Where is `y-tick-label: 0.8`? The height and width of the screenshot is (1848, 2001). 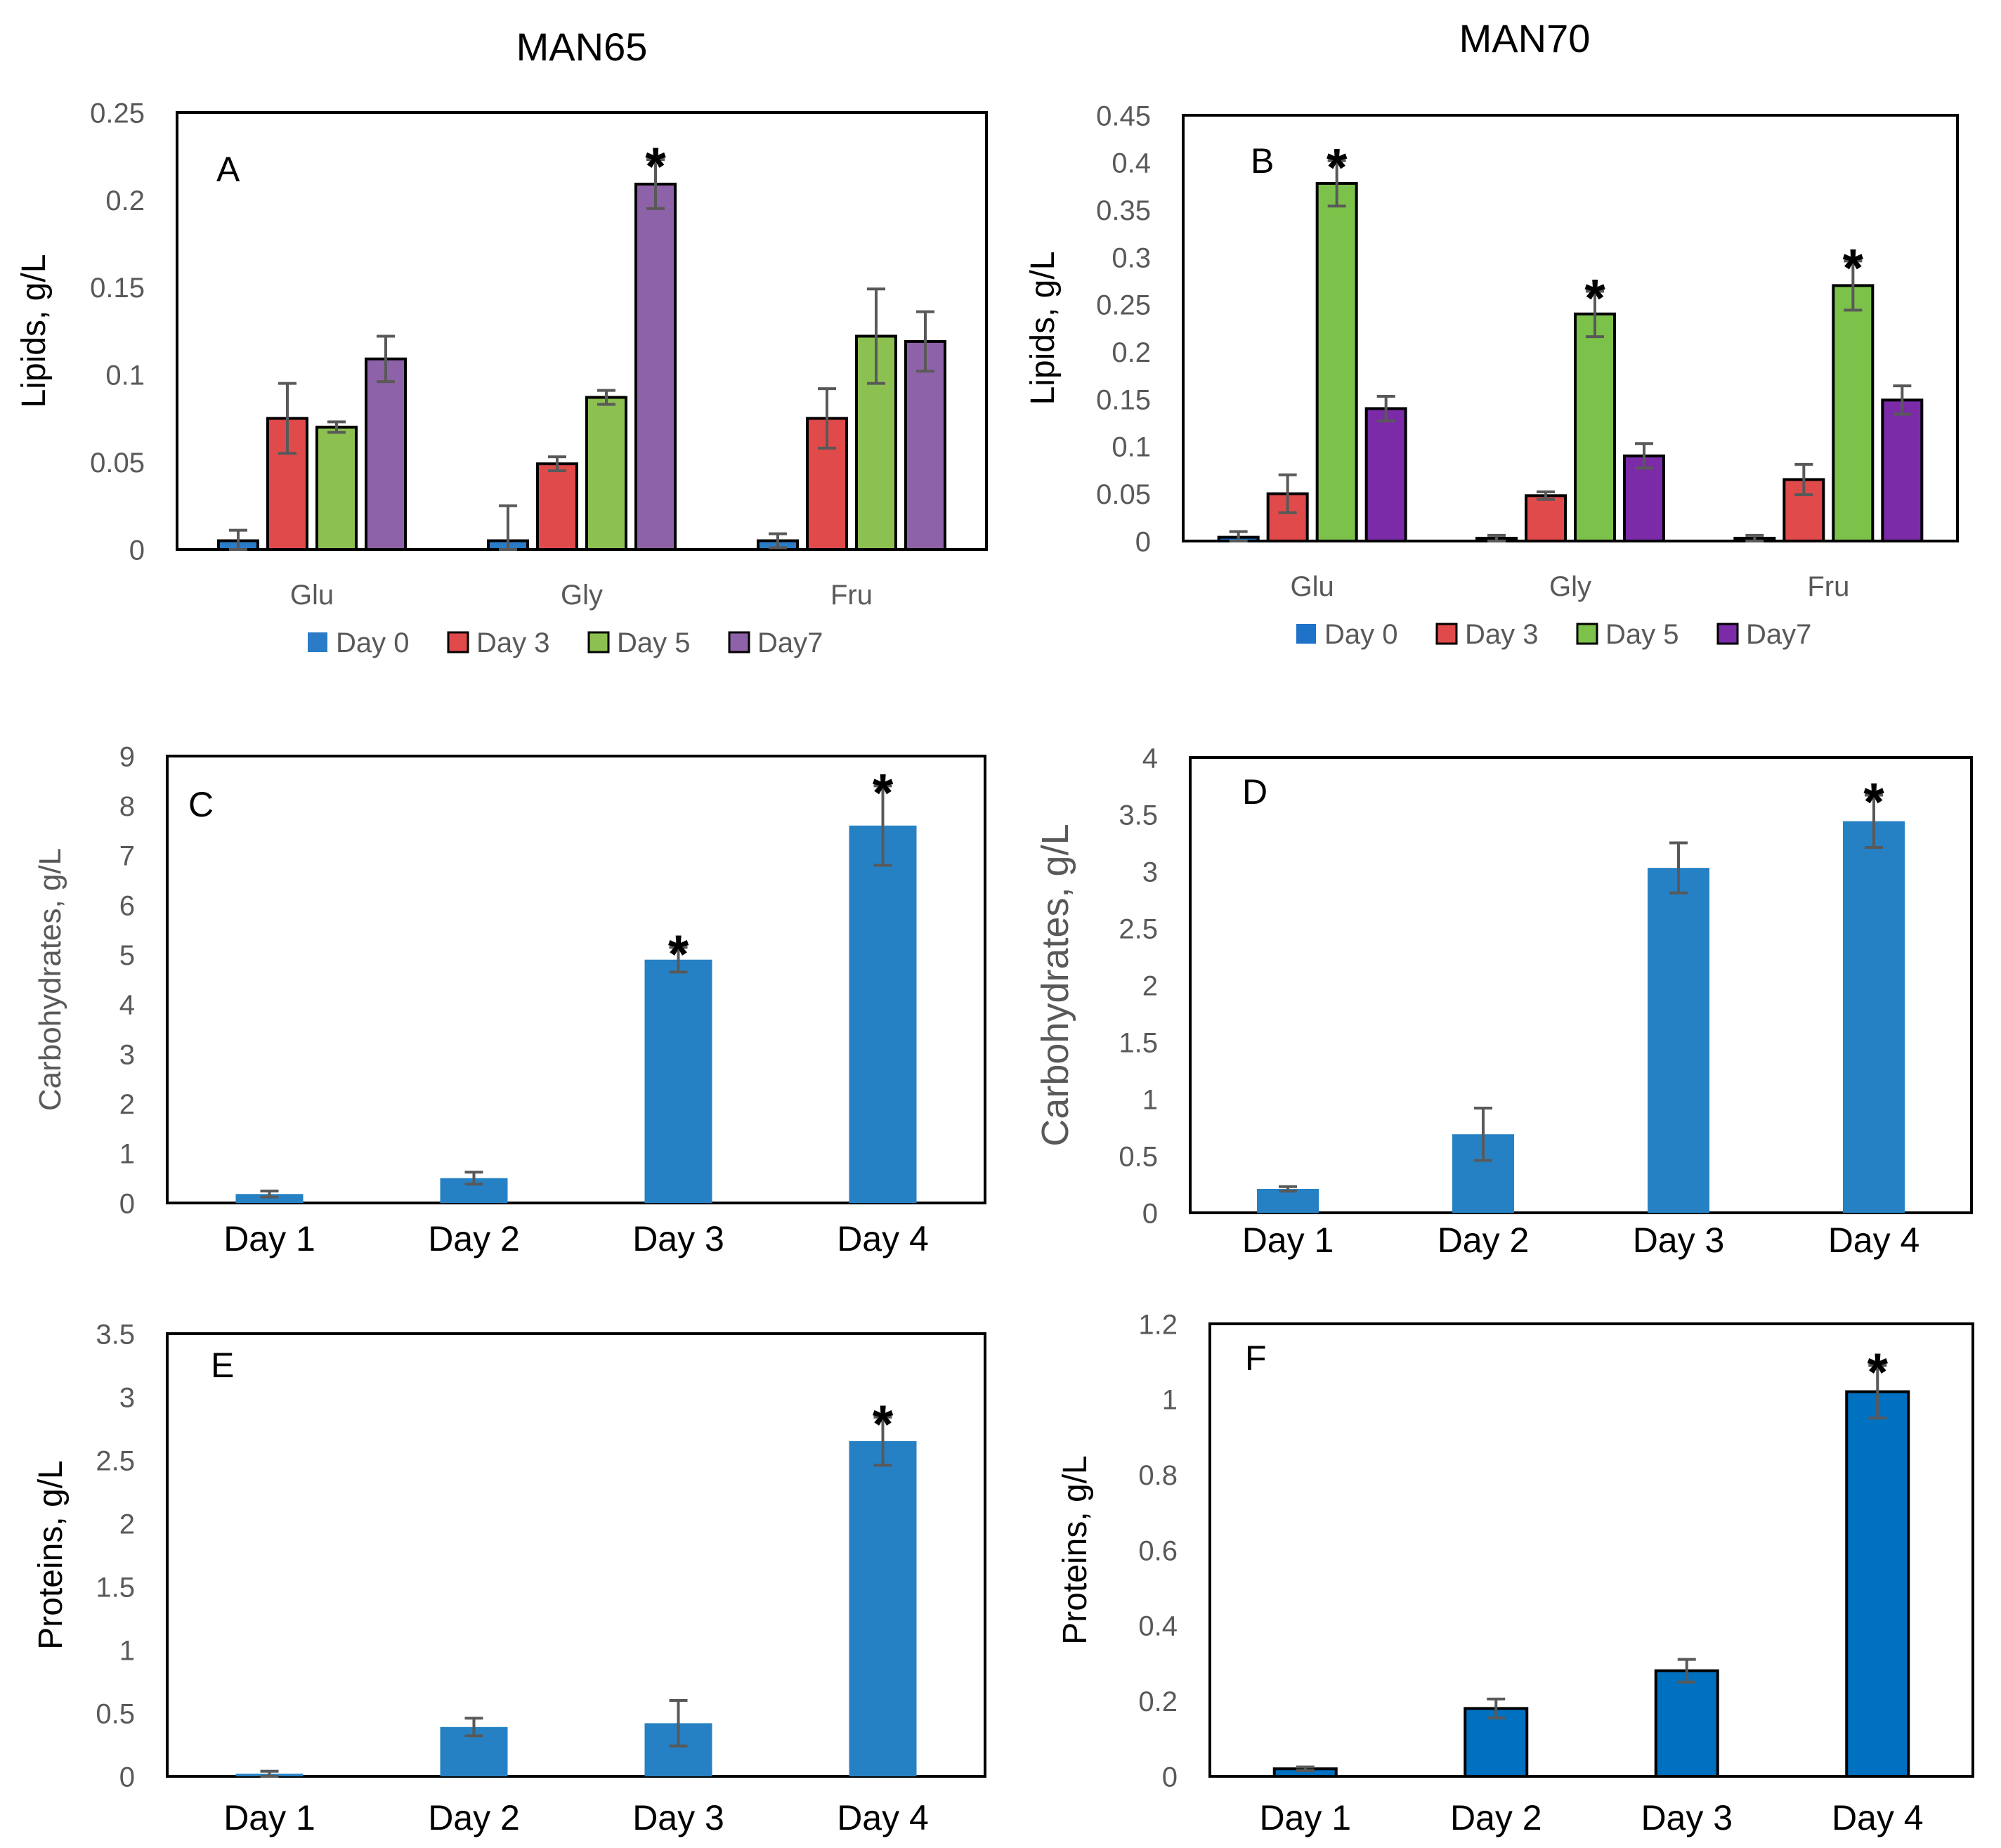
y-tick-label: 0.8 is located at coordinates (1158, 1475).